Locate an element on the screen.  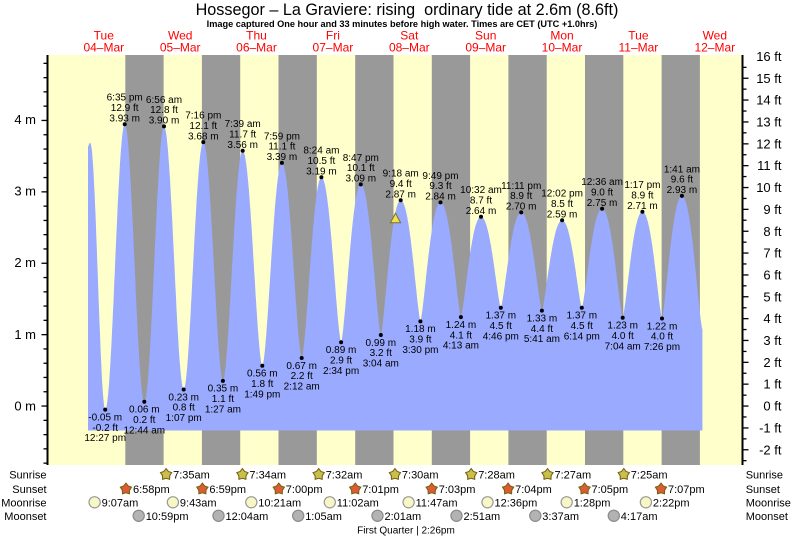
svg-text: 6:58pm is located at coordinates (151, 490).